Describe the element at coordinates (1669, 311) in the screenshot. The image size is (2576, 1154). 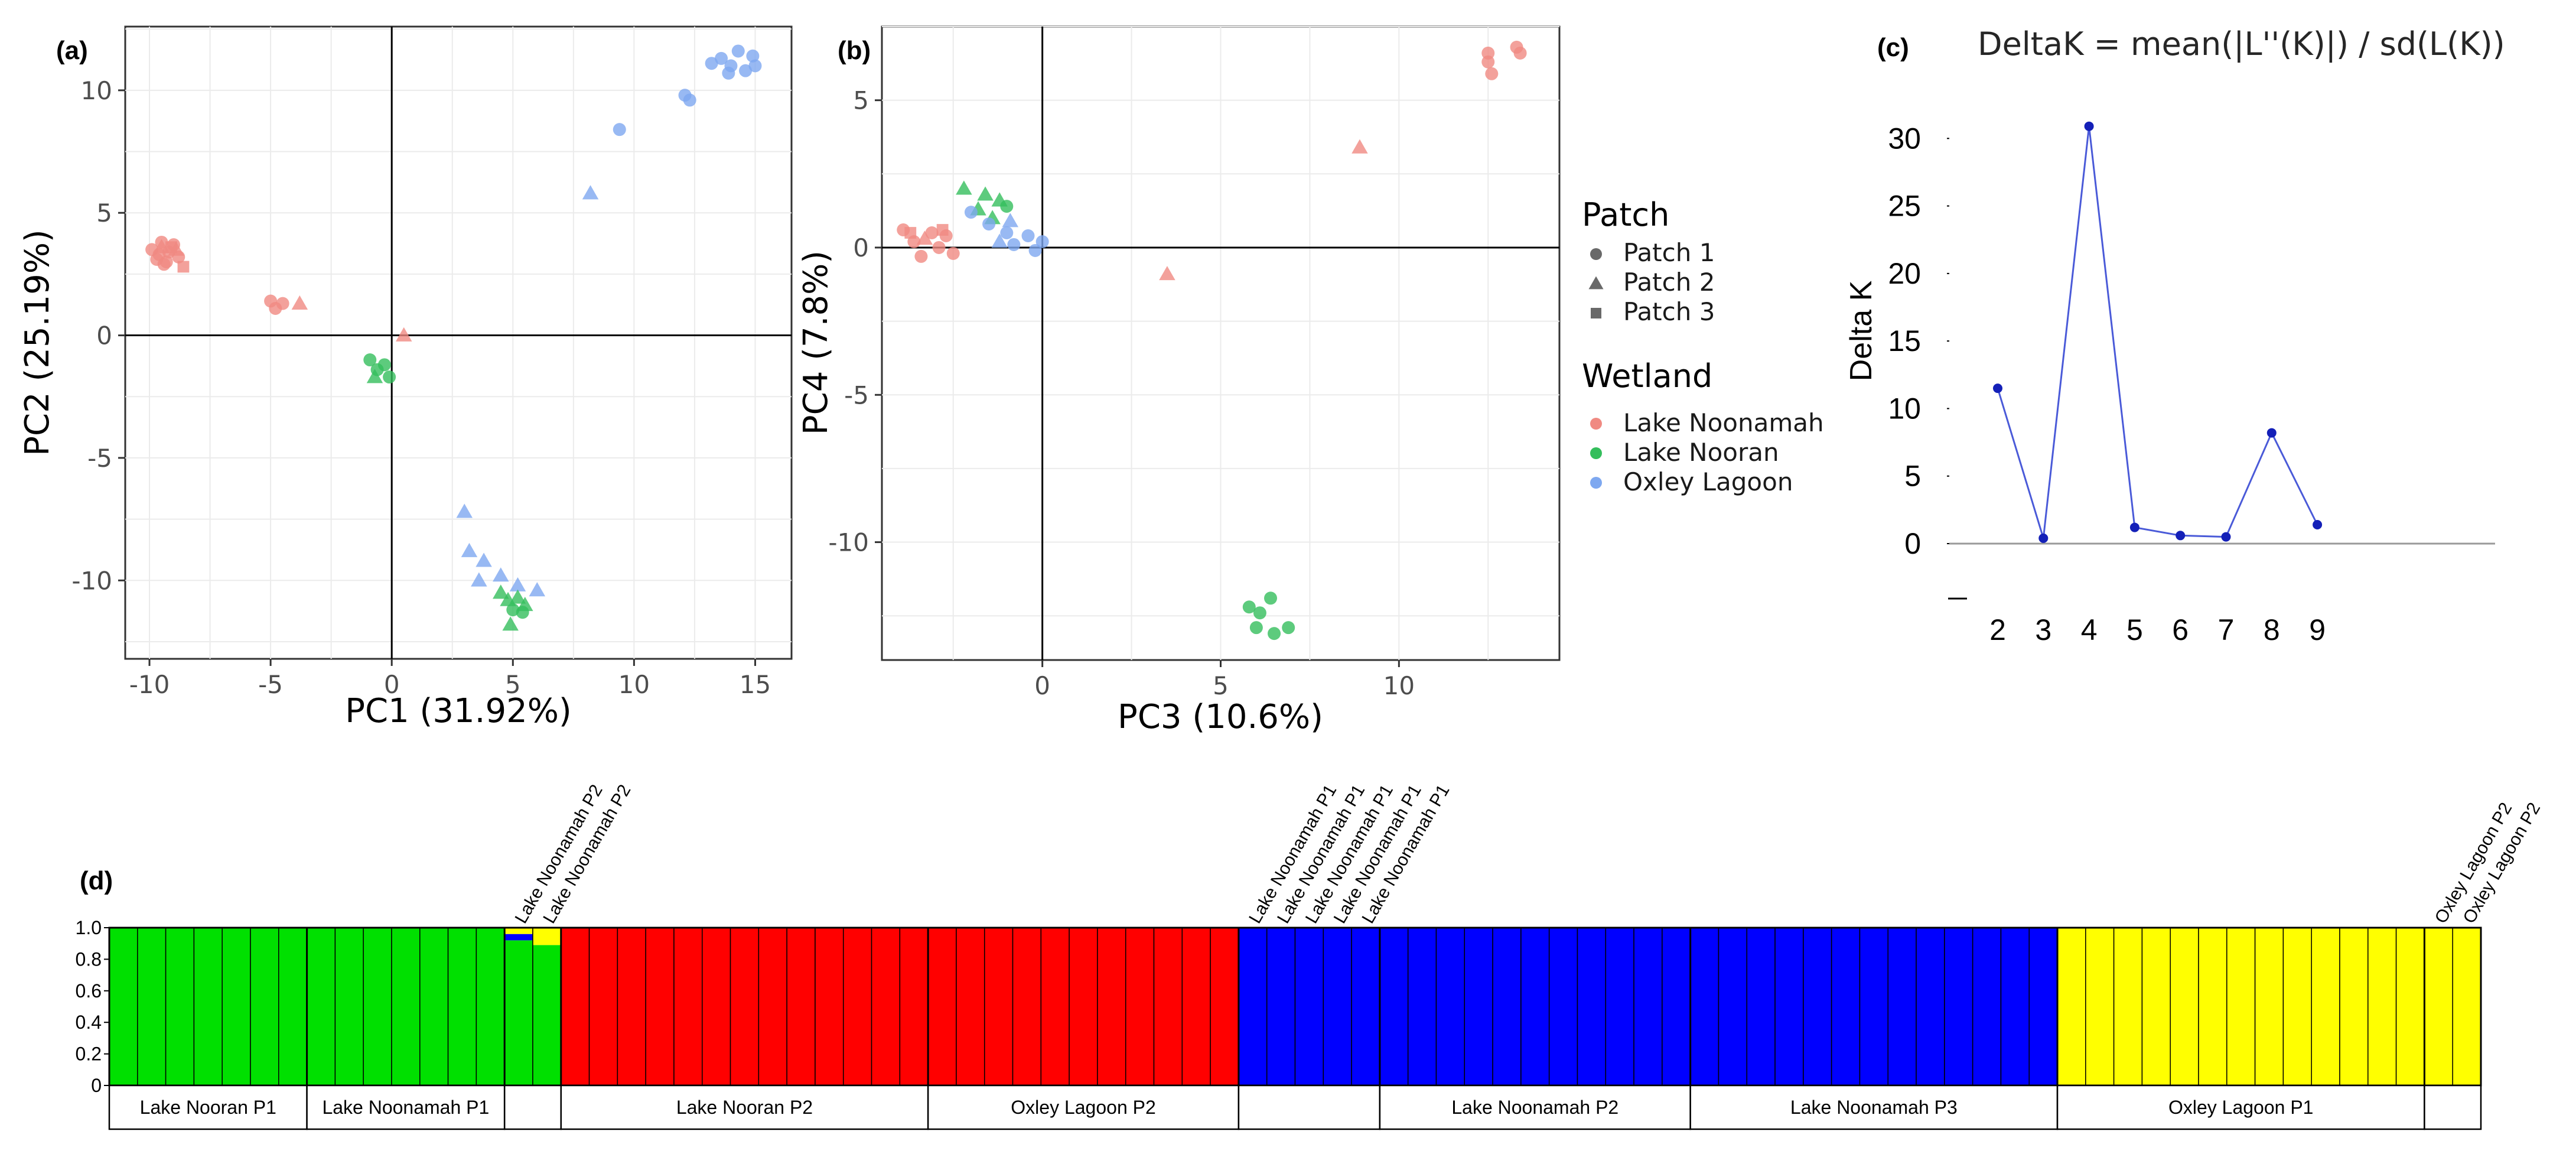
I see `legend-patch-label: Patch 3` at that location.